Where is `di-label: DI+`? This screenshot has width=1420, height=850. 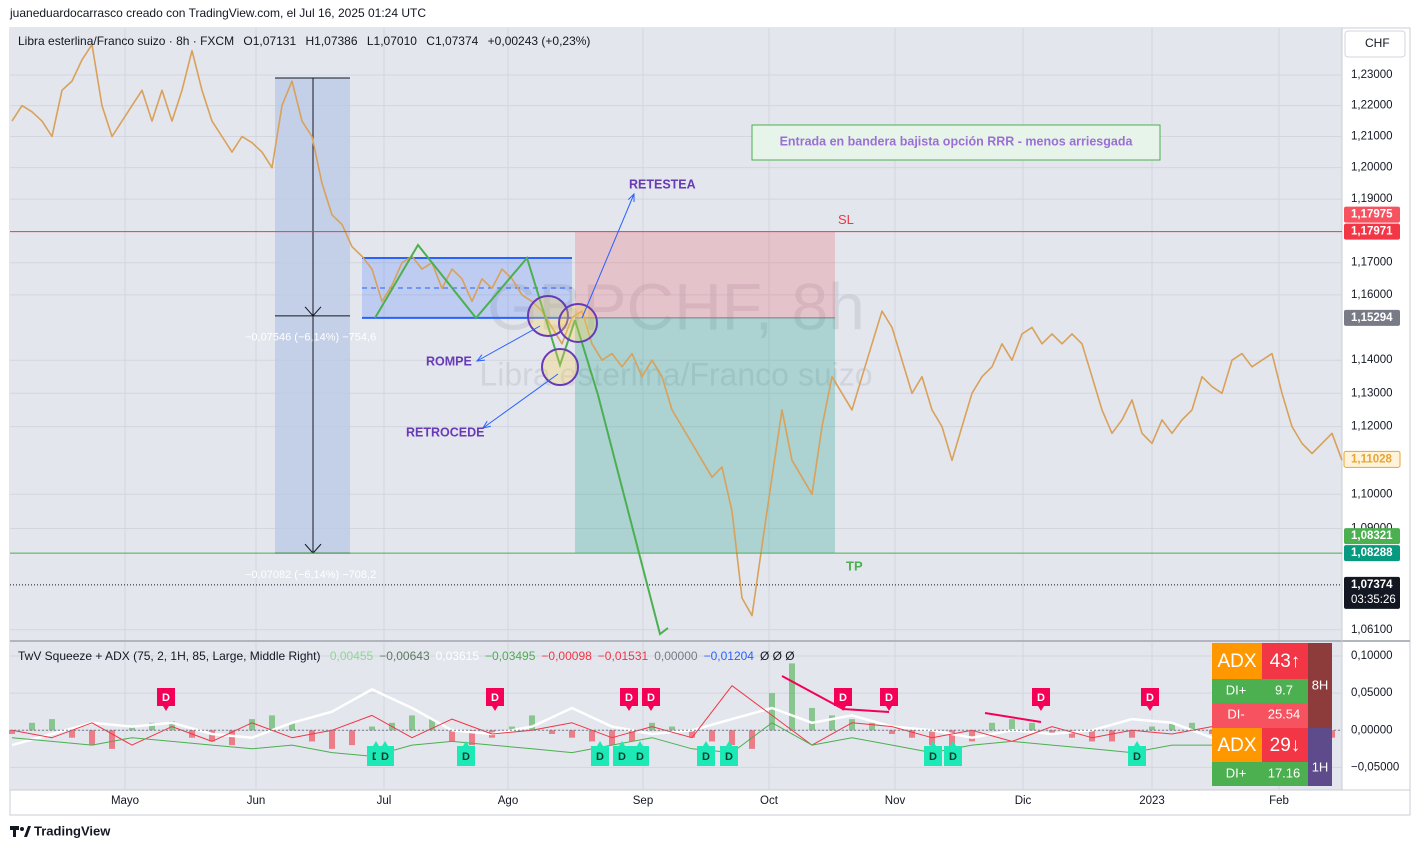
di-label: DI+ is located at coordinates (1236, 689).